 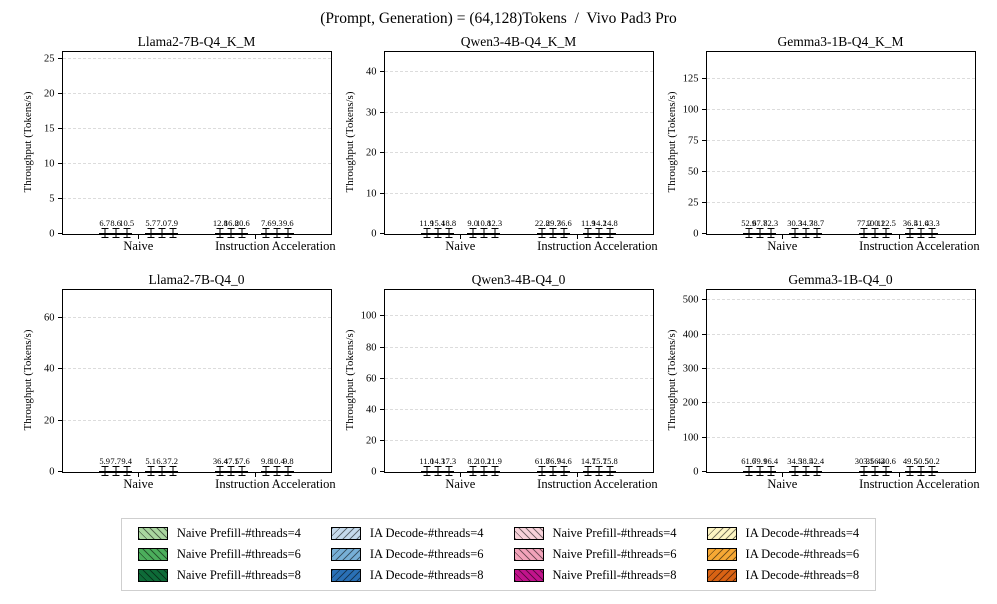 I want to click on x-axis-labels: Naive Instruction Acceleration, so click(x=521, y=484).